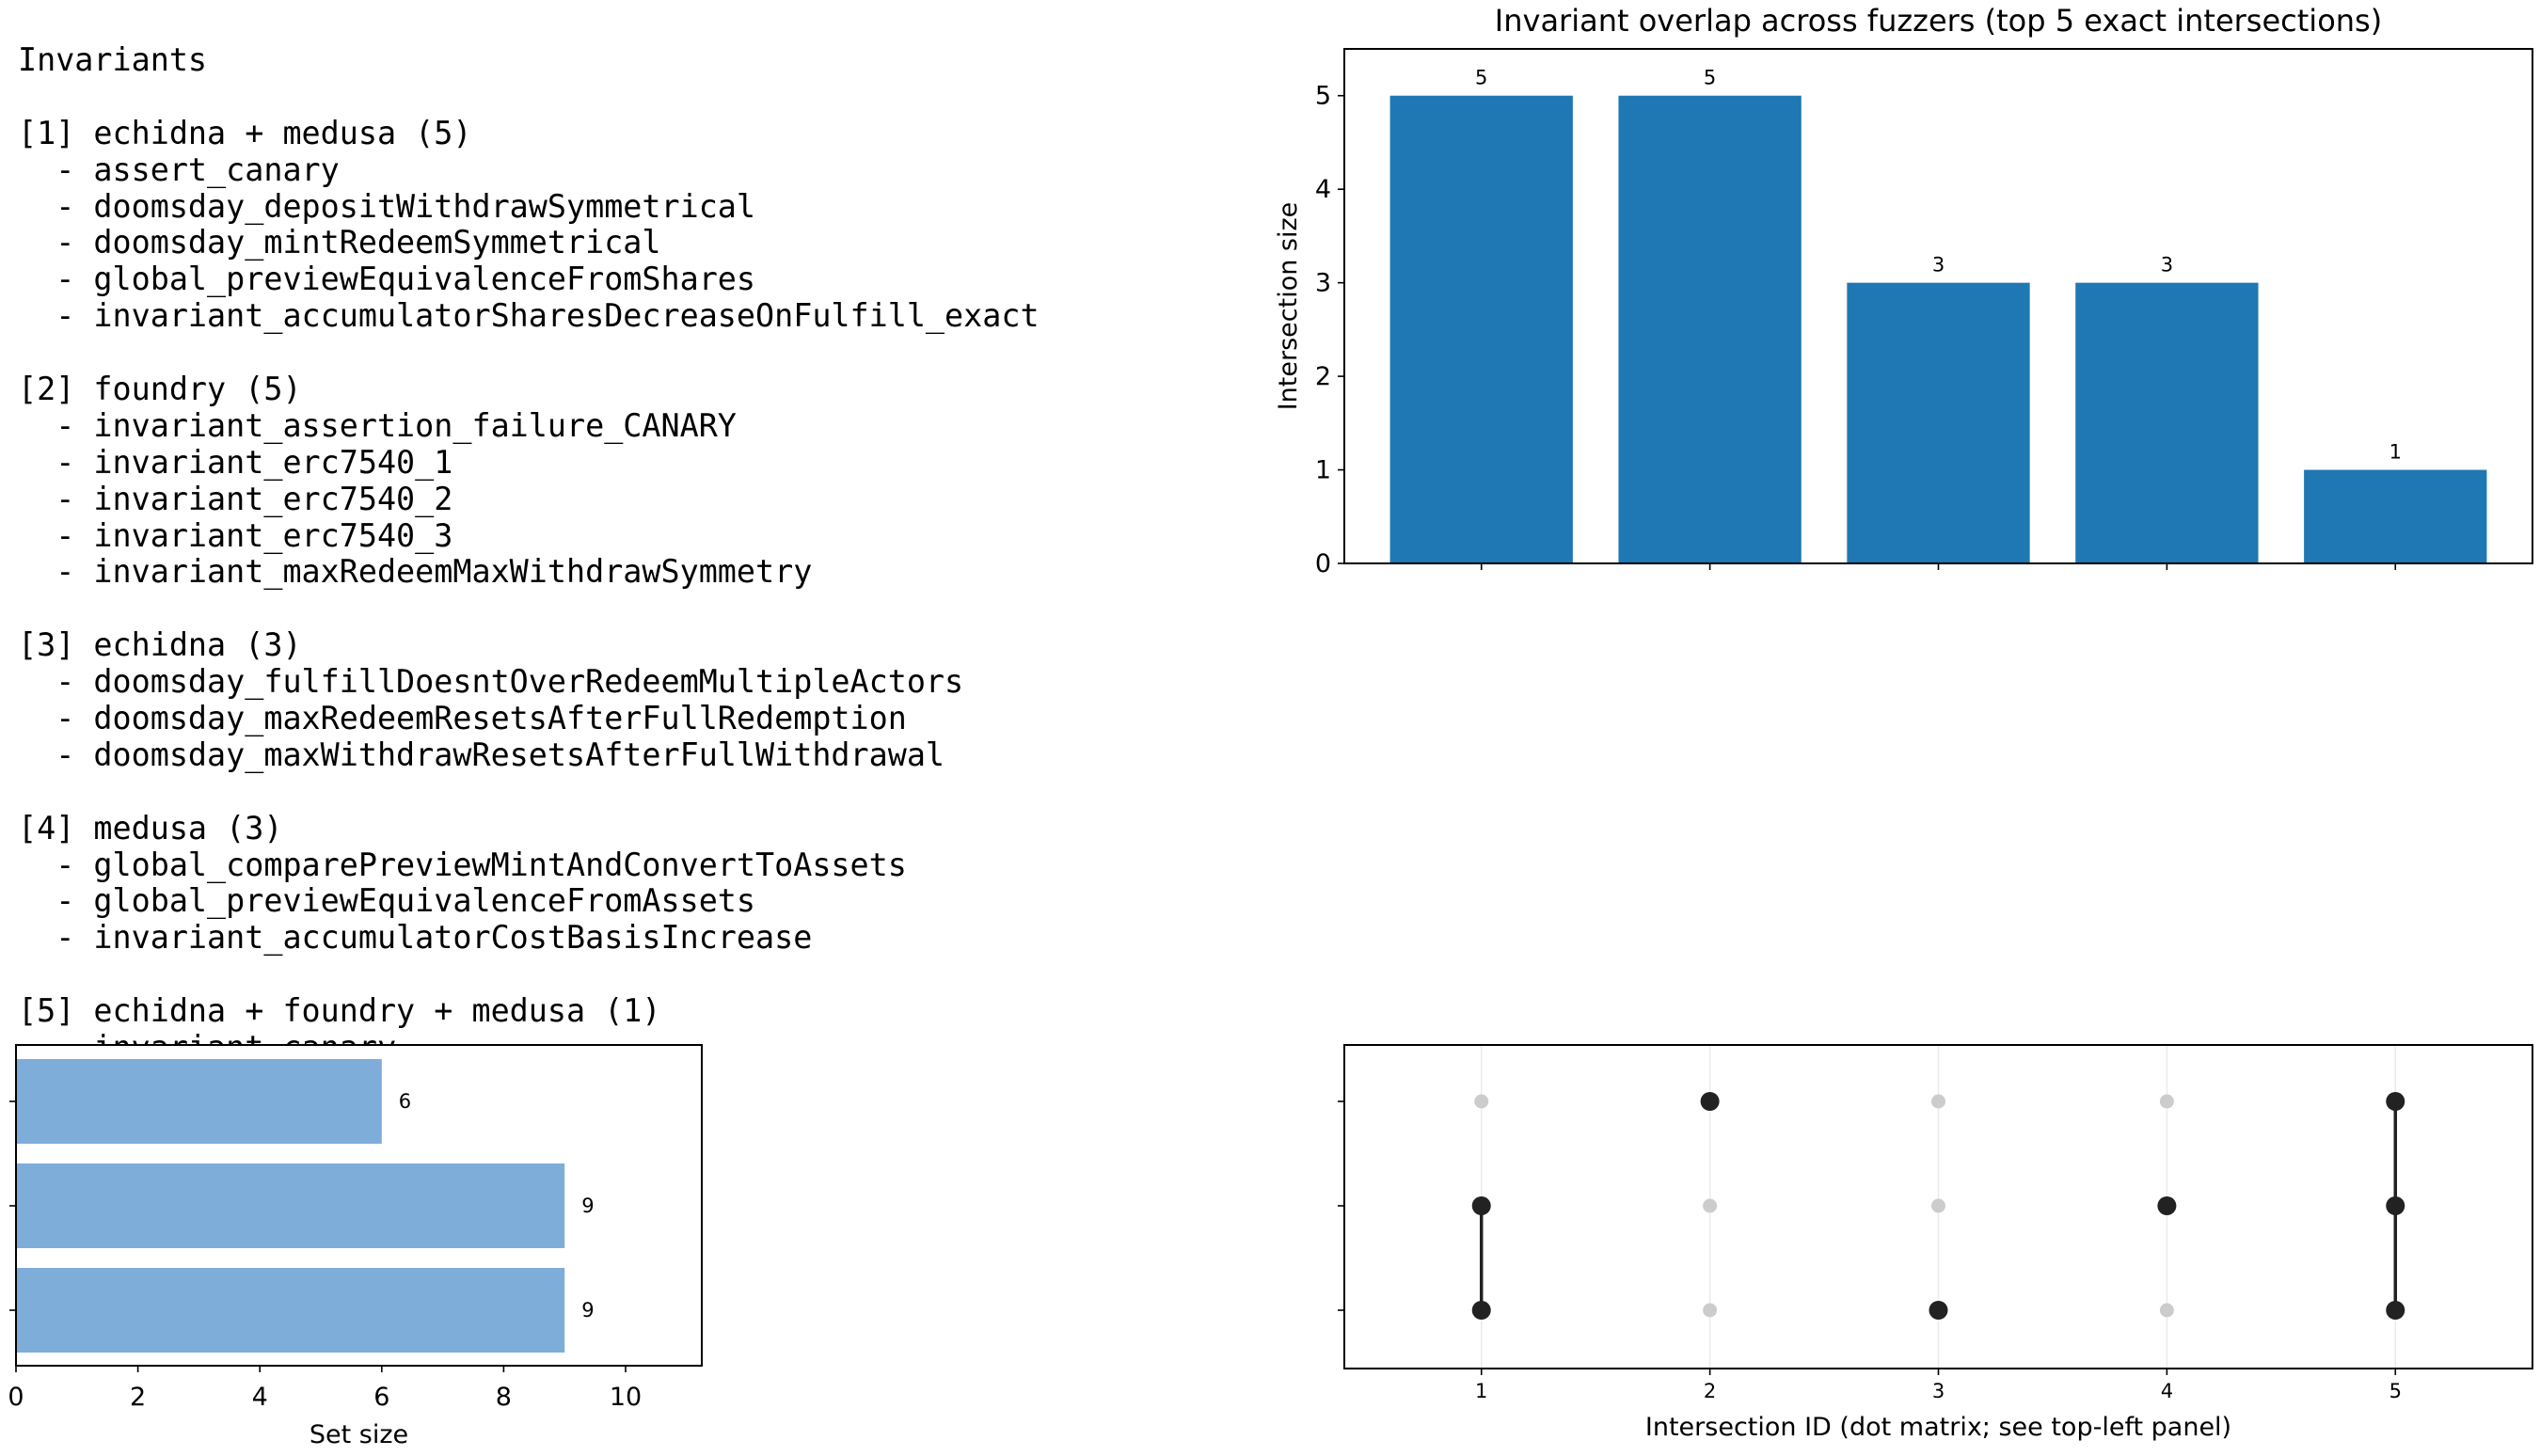 The width and height of the screenshot is (2540, 1456). What do you see at coordinates (340, 1011) in the screenshot?
I see `group-header: [5] echidna + foundry + medusa (1)` at bounding box center [340, 1011].